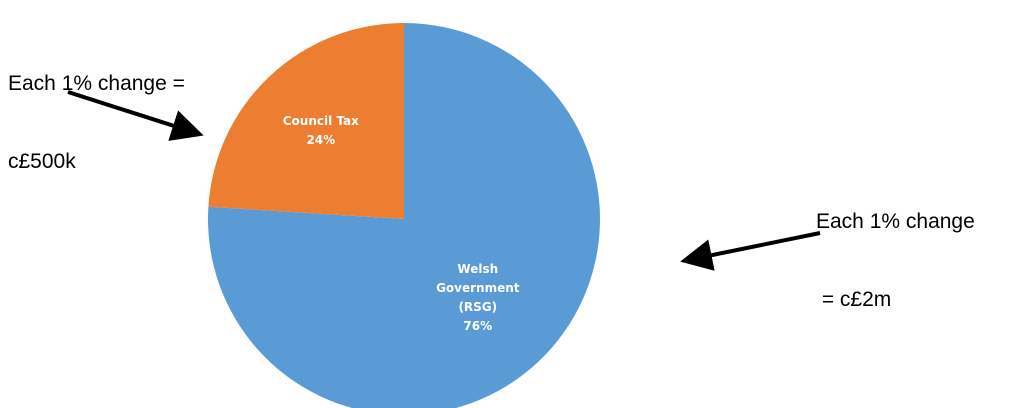 The image size is (1019, 408). Describe the element at coordinates (42, 161) in the screenshot. I see `annotation-left-line-2: c£500k` at that location.